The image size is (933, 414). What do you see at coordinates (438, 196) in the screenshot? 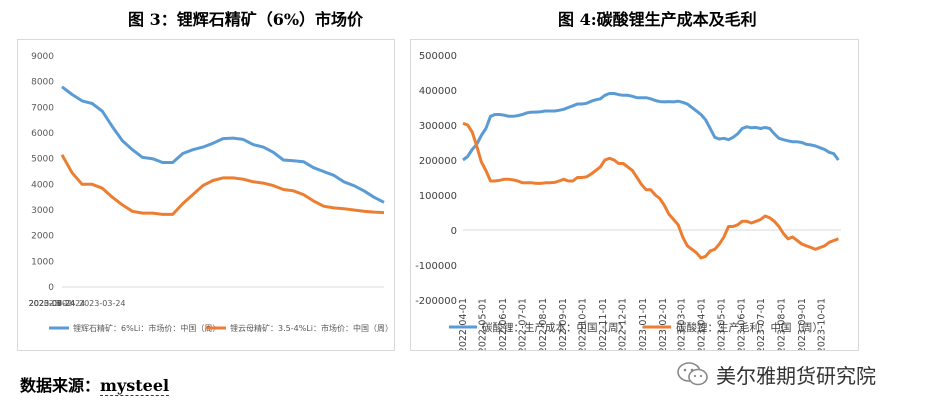
I see `y-tick-label: 100000` at bounding box center [438, 196].